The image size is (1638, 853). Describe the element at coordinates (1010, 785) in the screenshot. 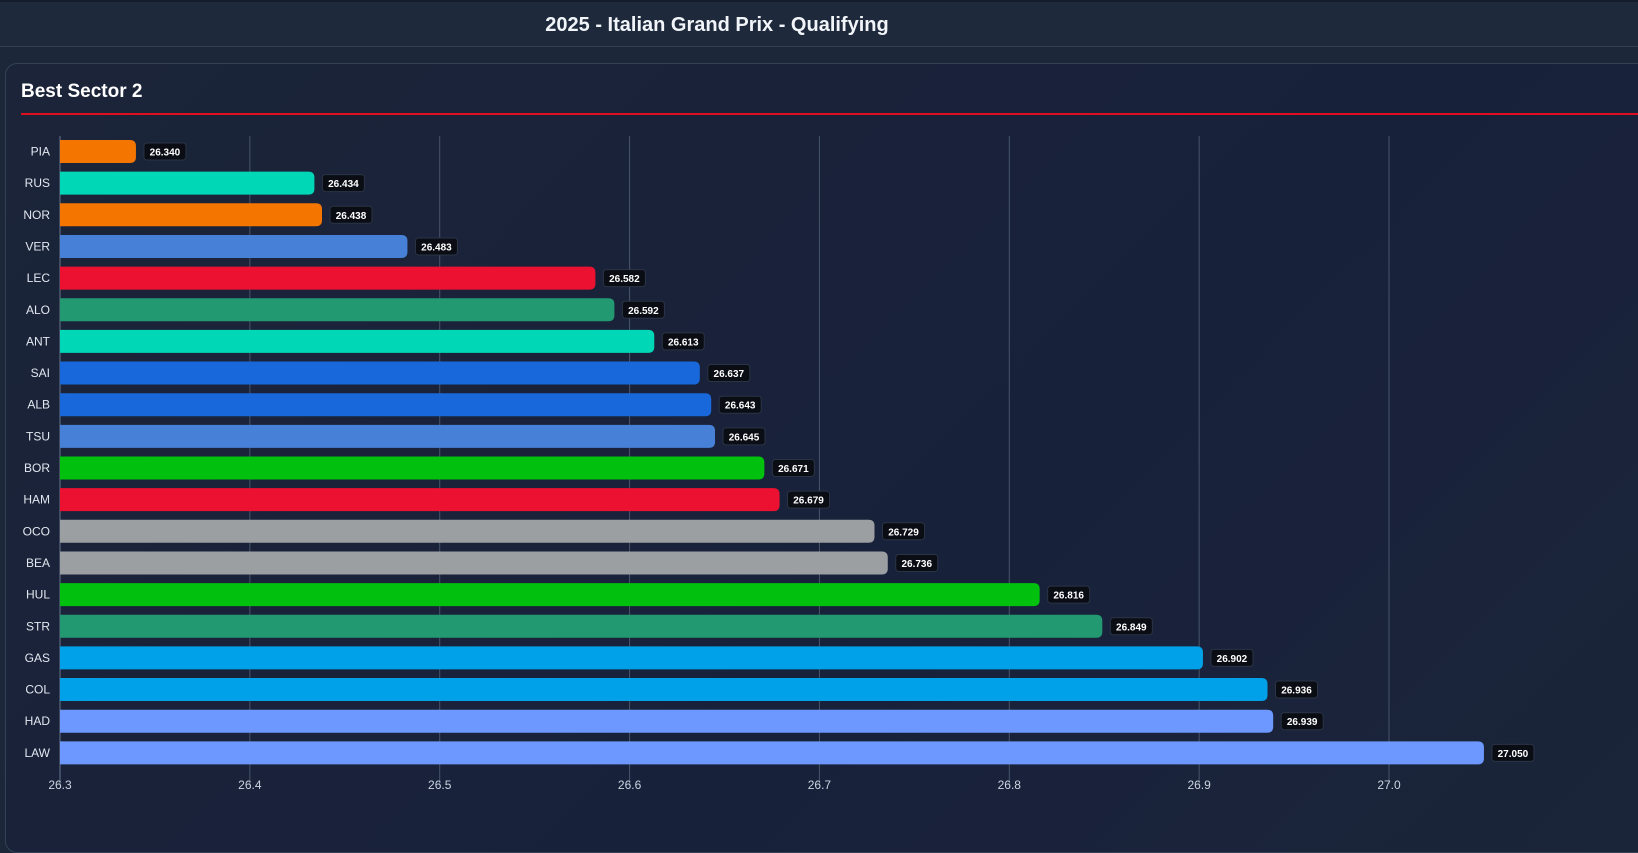

I see `x-tick-label: 26.8` at that location.